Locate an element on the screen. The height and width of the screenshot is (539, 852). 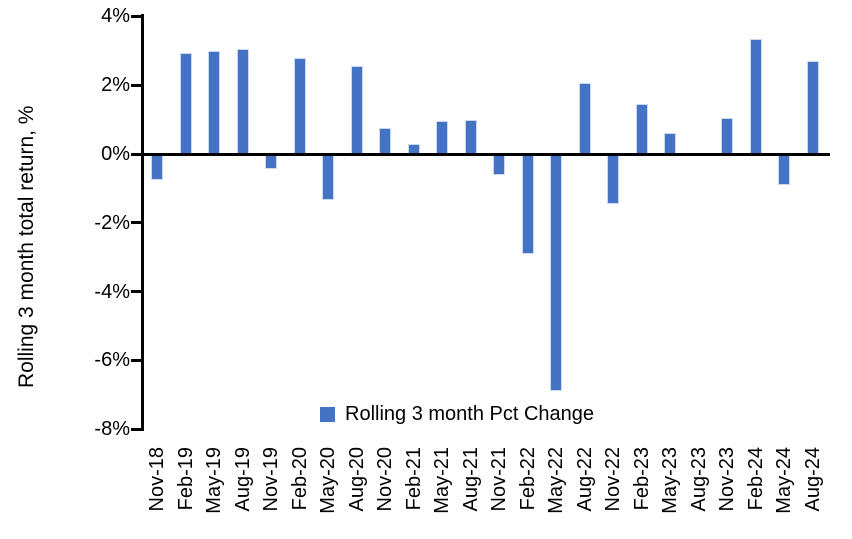
x-tick-label: Feb-22 is located at coordinates (527, 479).